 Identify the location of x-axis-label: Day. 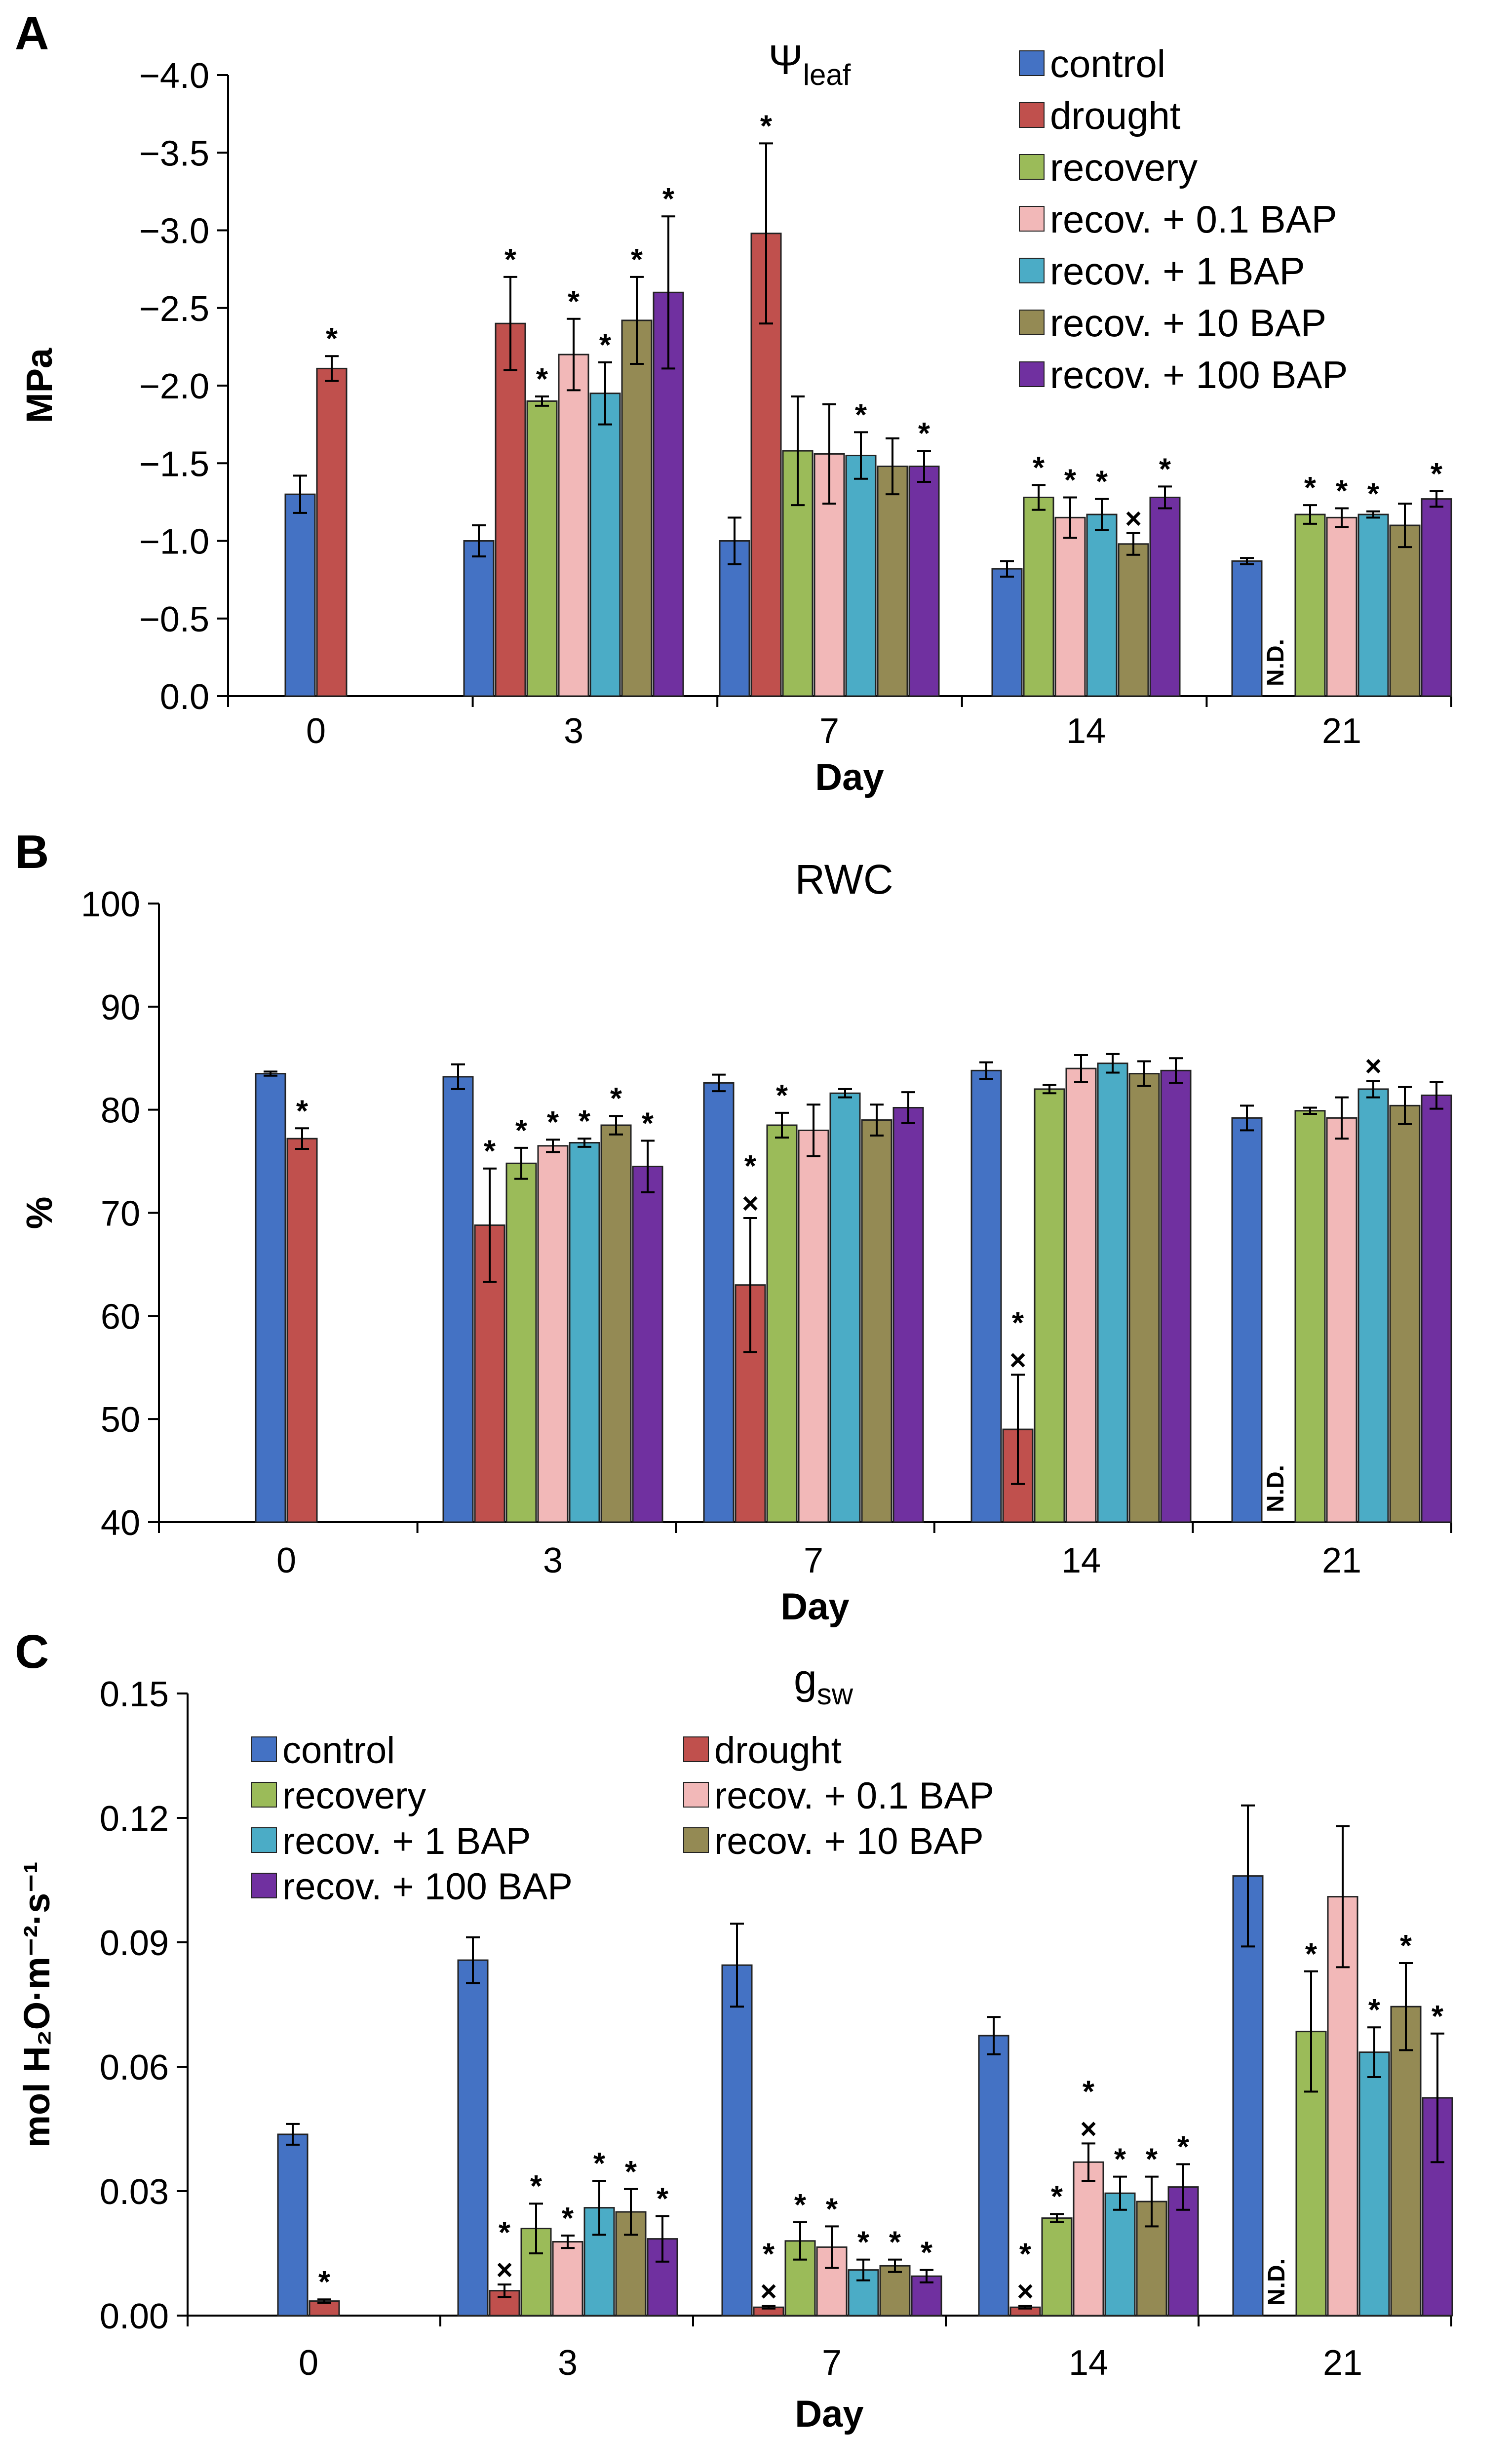
(829, 2414).